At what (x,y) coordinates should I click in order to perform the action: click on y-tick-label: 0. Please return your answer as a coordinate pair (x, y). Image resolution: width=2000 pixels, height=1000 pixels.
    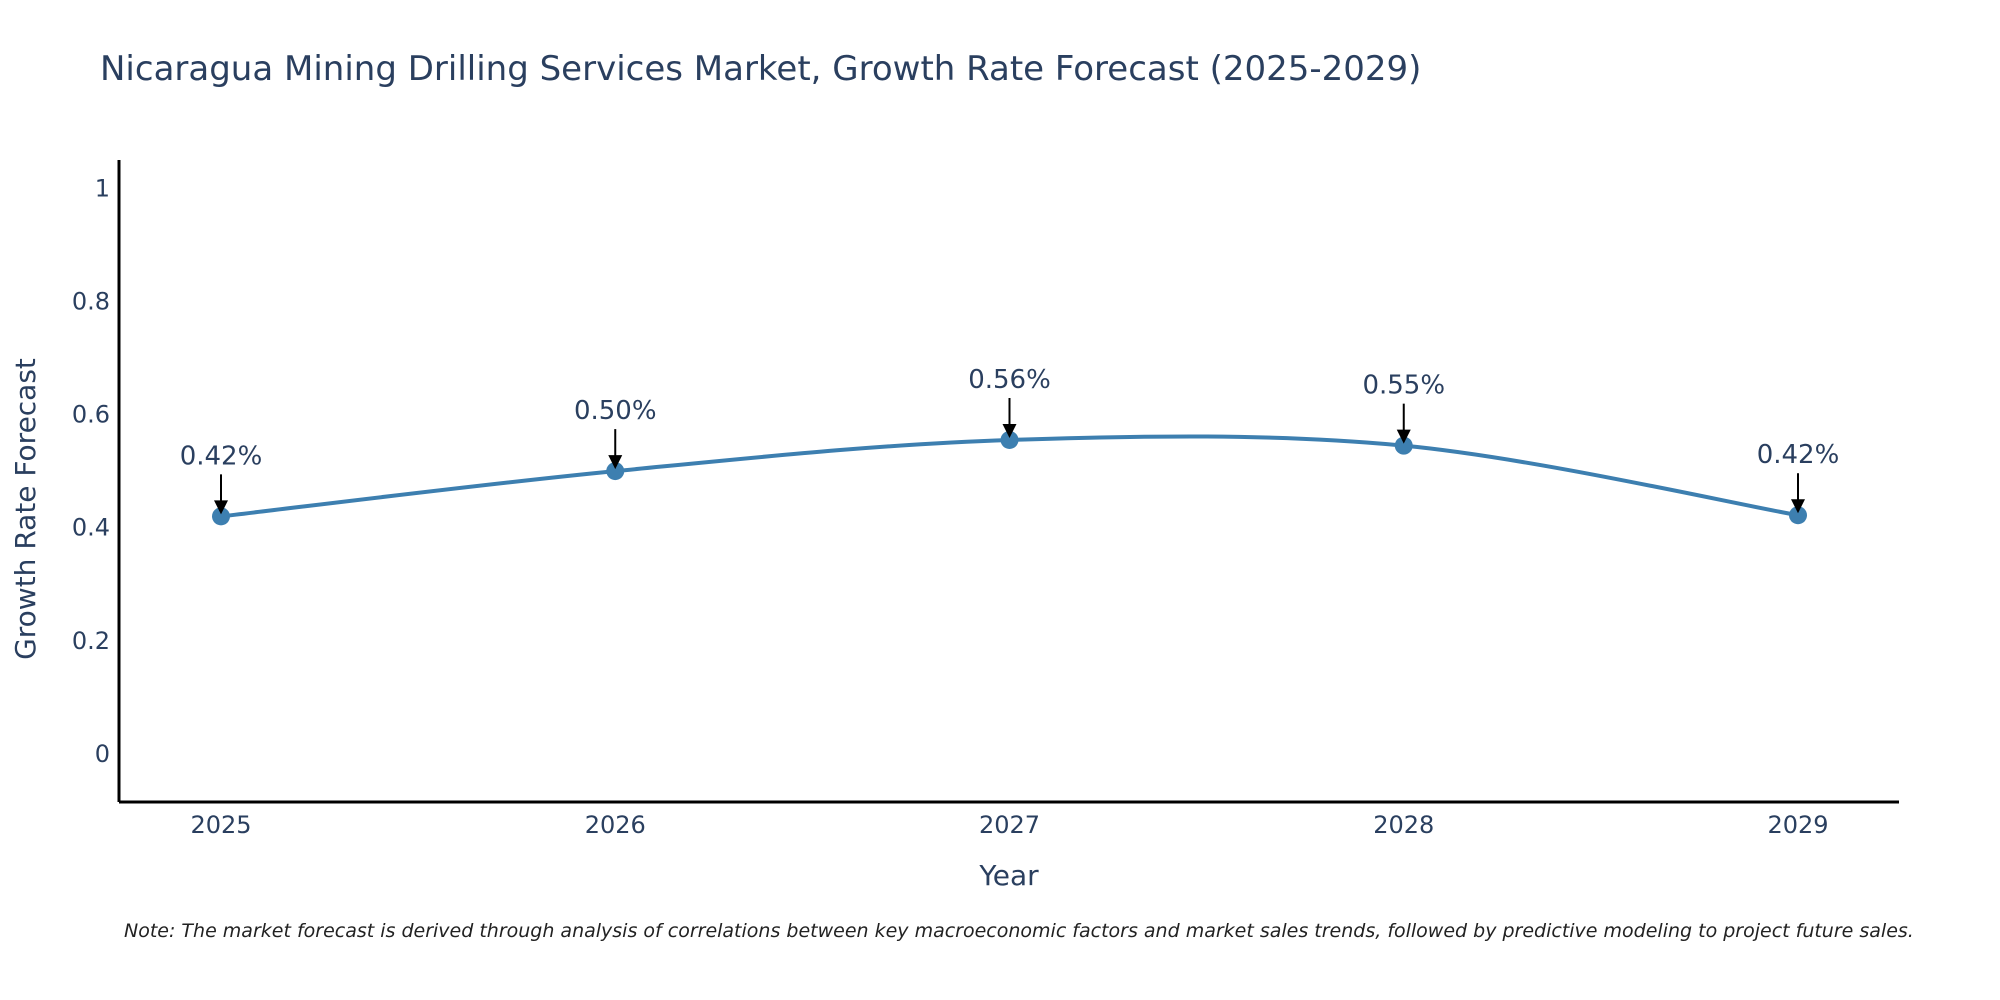
    Looking at the image, I should click on (102, 754).